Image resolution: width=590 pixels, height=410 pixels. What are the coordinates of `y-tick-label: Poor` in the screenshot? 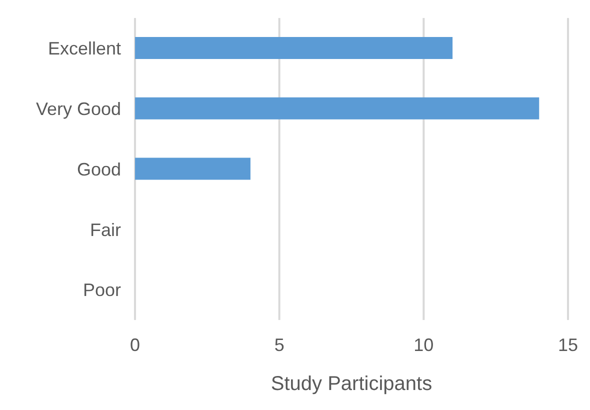 It's located at (101, 290).